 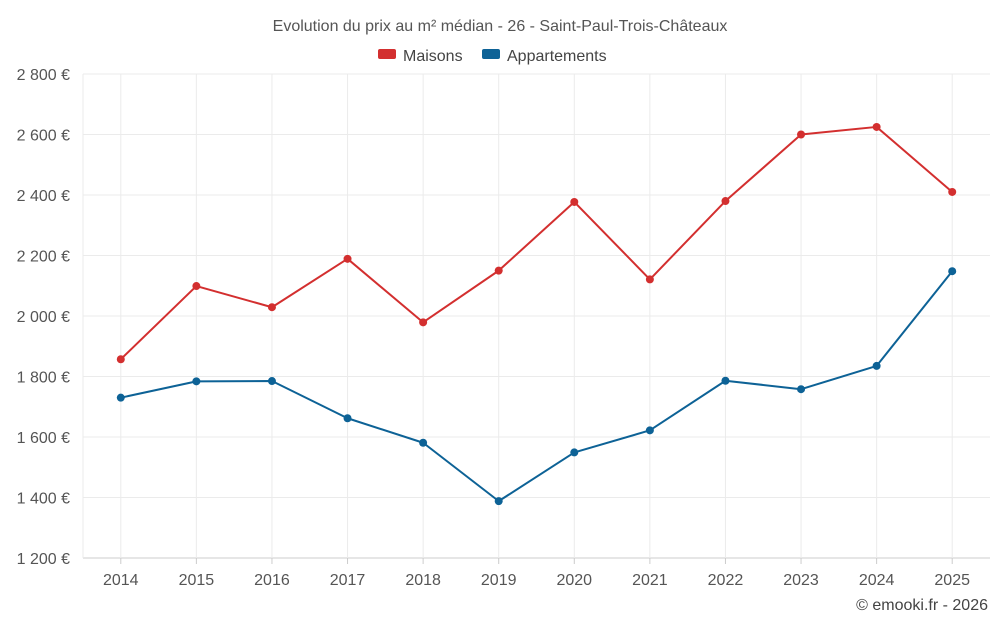 I want to click on x-tick-label: 2019, so click(x=499, y=580).